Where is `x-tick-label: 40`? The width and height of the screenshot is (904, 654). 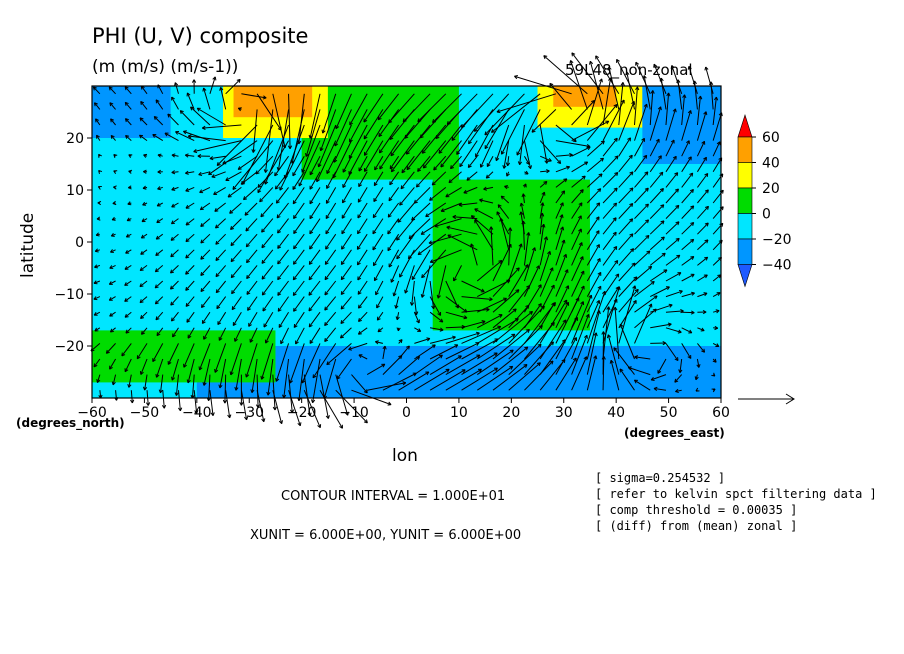
x-tick-label: 40 is located at coordinates (616, 413).